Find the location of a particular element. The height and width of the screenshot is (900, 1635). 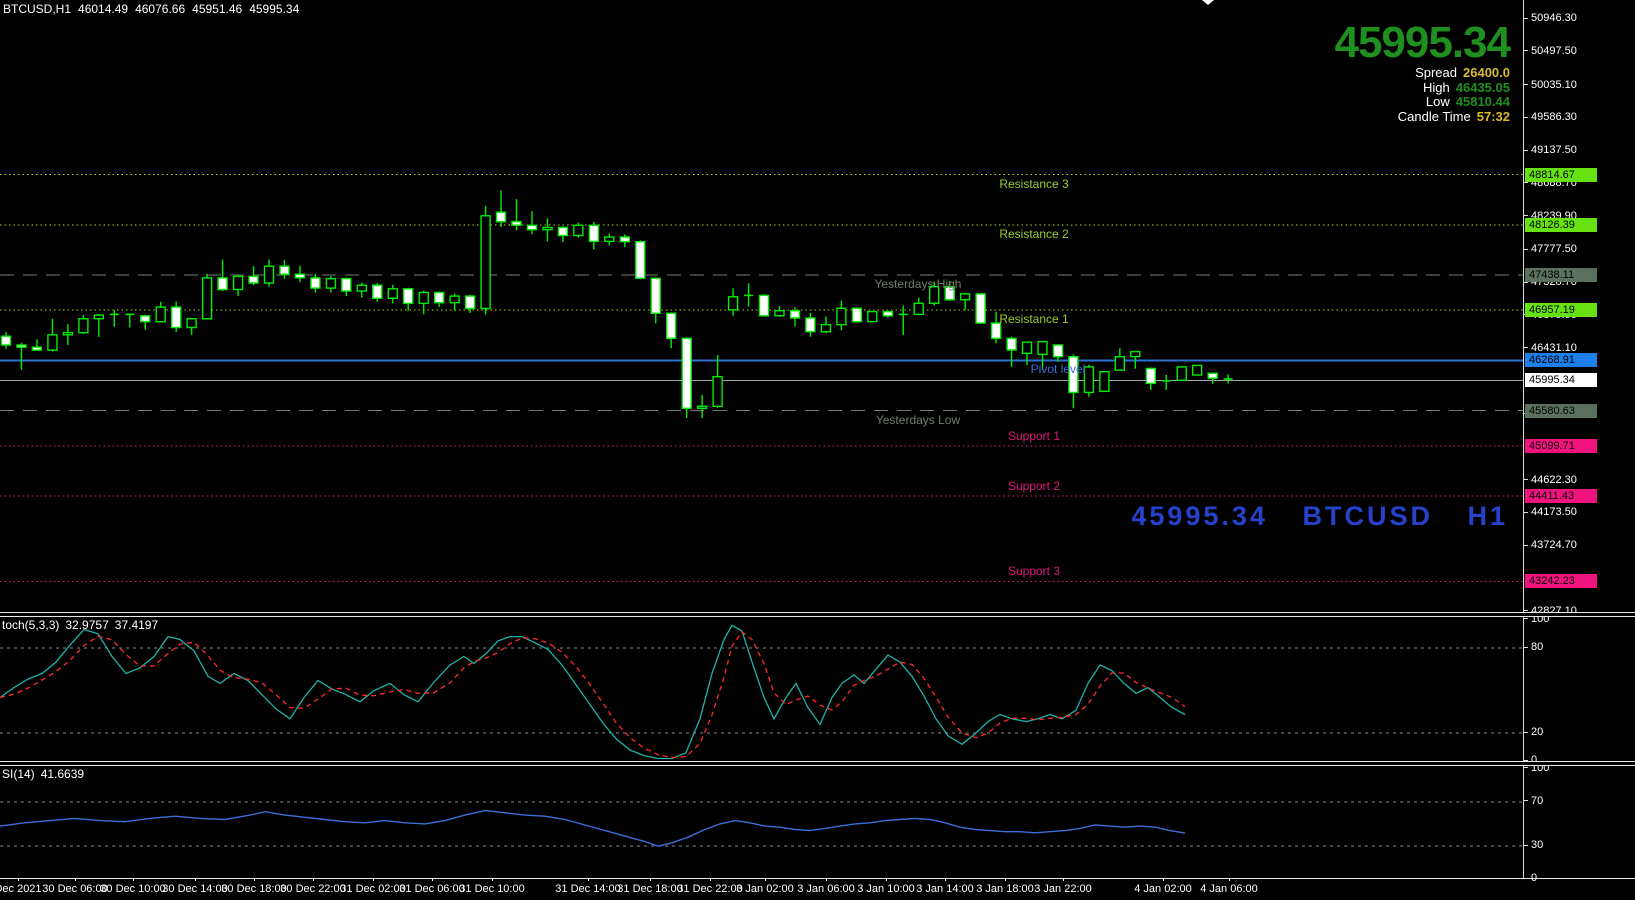

time-axis-separator is located at coordinates (817, 878).